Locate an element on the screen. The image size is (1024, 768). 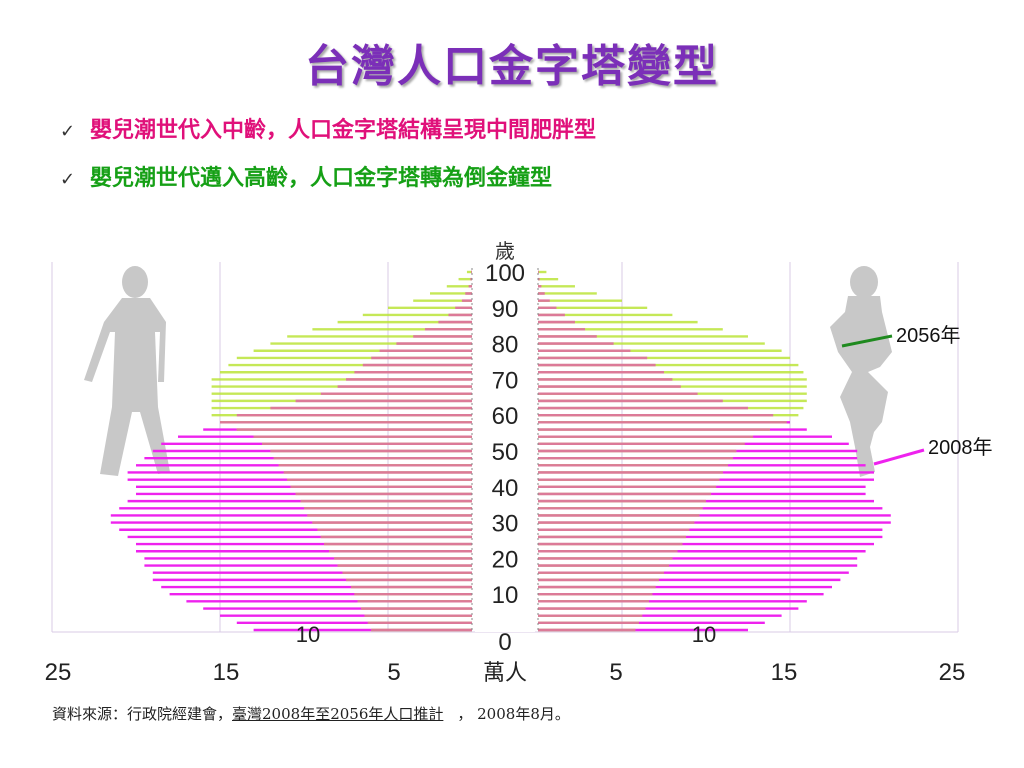
slide-title: 台灣人口金字塔變型 is located at coordinates (512, 66).